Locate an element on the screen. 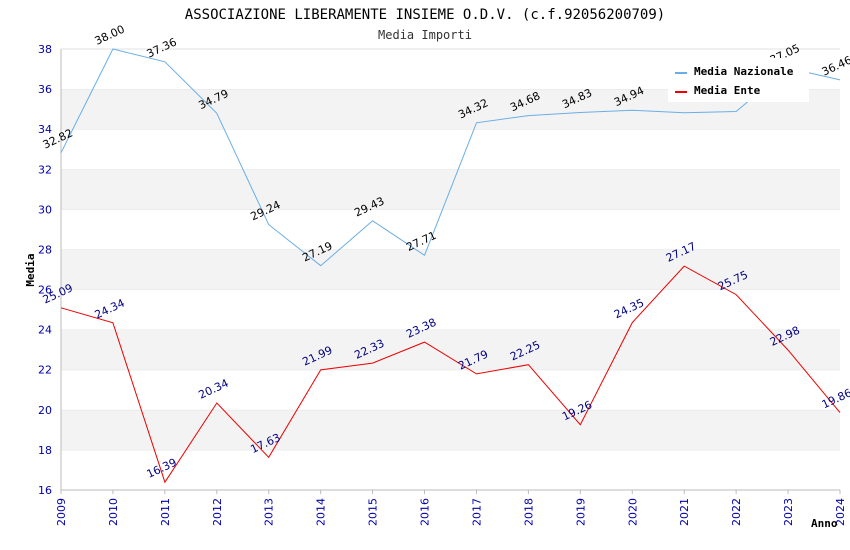 This screenshot has height=550, width=850. legend-label: Media Ente is located at coordinates (727, 90).